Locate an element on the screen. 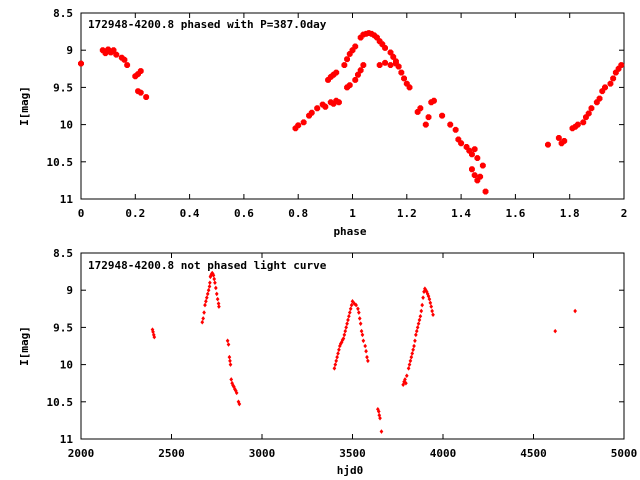  plot-title: 172948-4200.8 not phased light curve is located at coordinates (207, 265).